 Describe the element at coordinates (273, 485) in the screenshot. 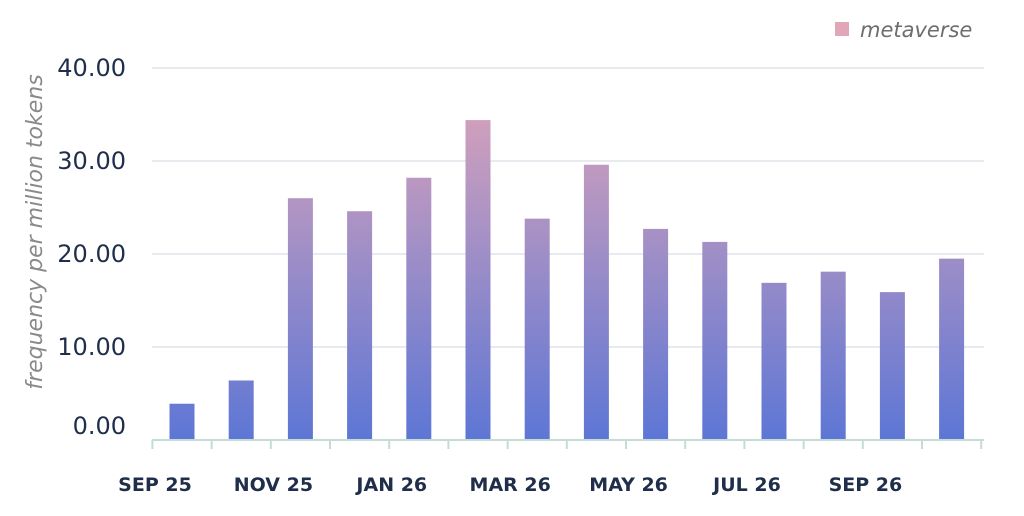

I see `x-tick-label: NOV 25` at that location.